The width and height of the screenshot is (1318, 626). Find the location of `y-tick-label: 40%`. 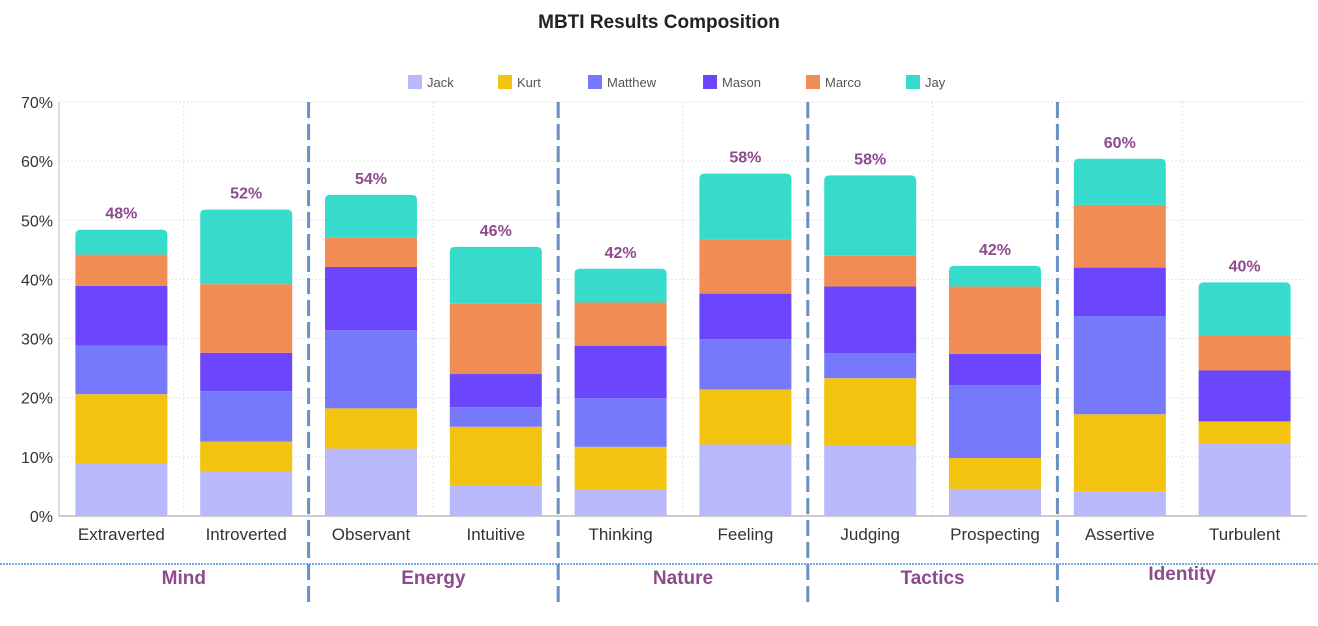

y-tick-label: 40% is located at coordinates (37, 280).